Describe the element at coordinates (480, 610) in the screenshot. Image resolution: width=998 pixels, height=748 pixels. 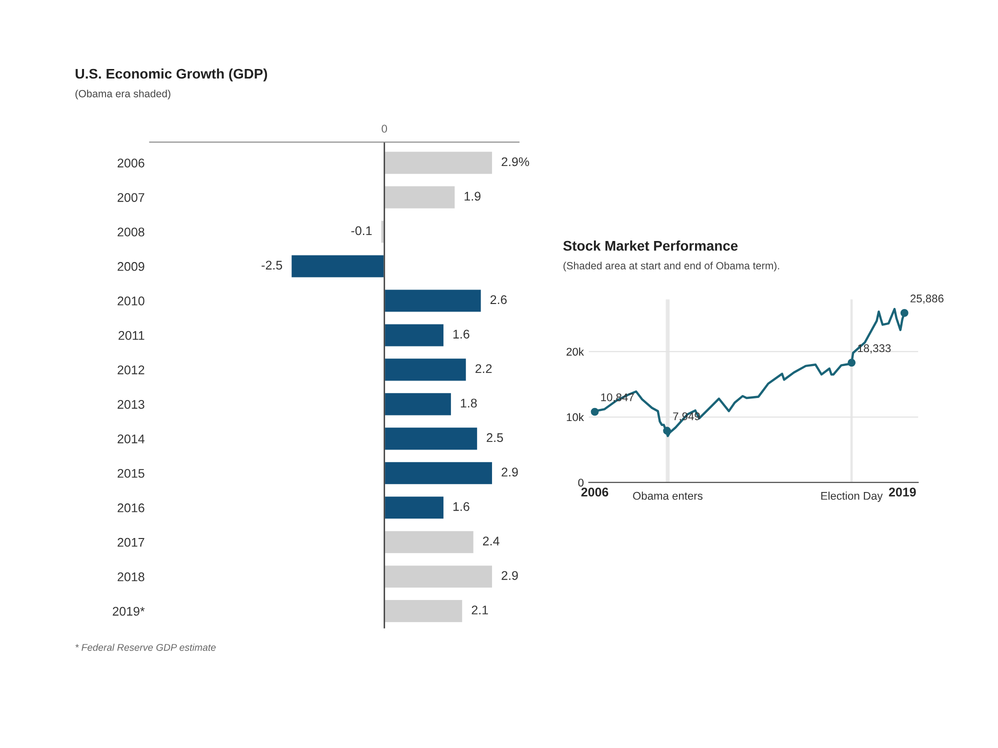
I see `data-label: 2.1` at that location.